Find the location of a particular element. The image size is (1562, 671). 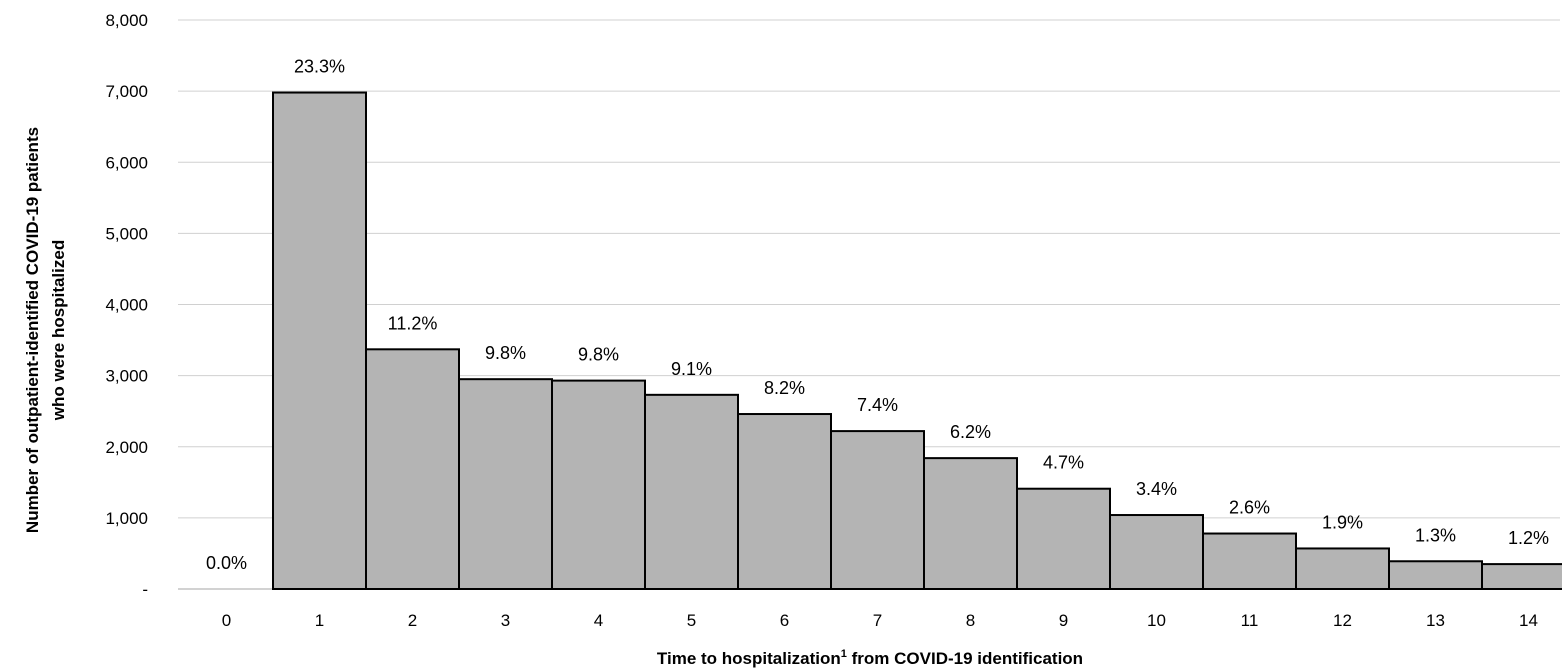

y-tick-label: 2,000 is located at coordinates (126, 447).